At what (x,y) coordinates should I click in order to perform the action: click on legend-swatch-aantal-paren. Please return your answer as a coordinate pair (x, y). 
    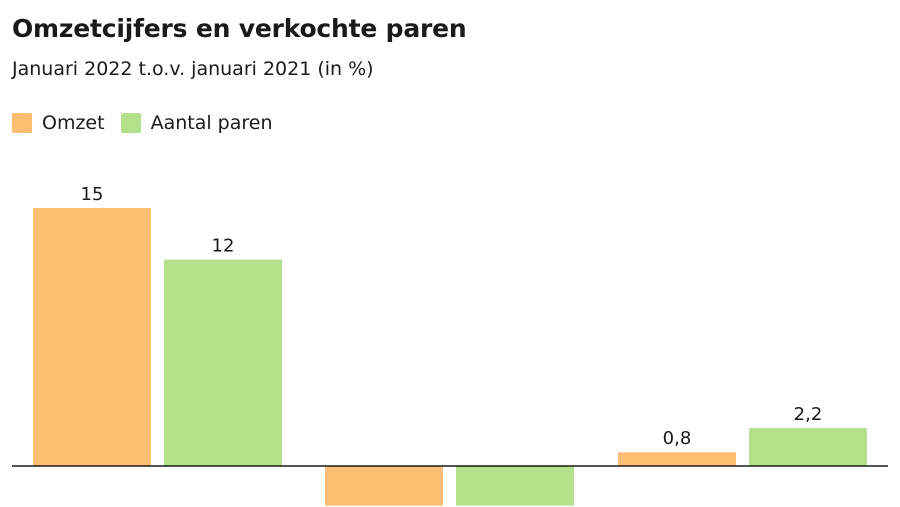
    Looking at the image, I should click on (130, 123).